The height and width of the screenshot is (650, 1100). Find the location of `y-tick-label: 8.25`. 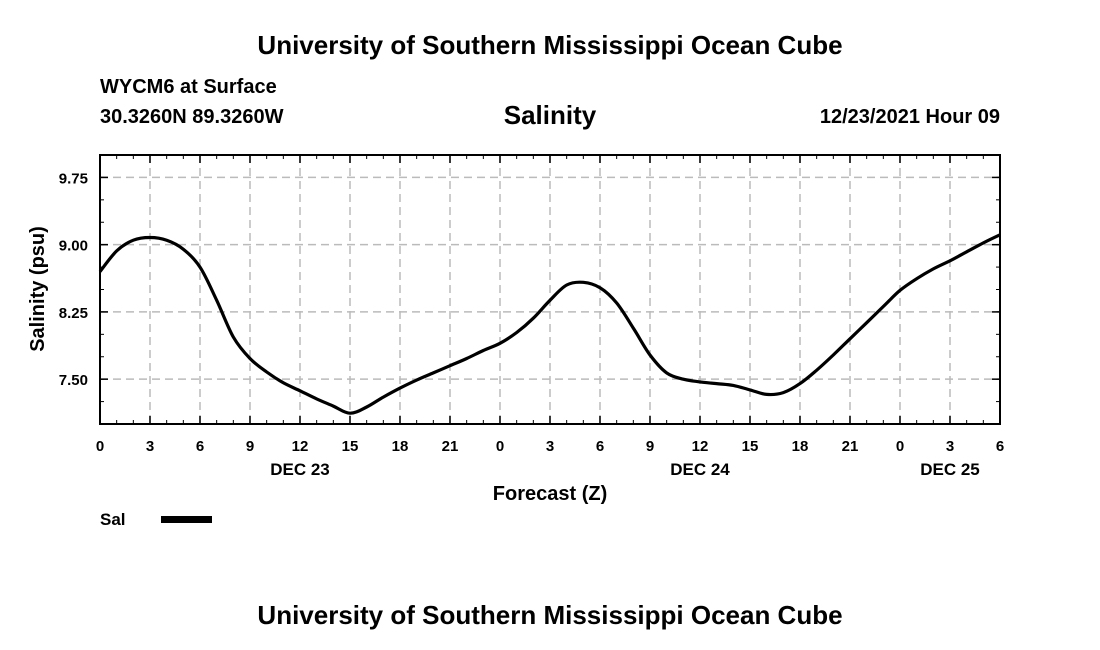

y-tick-label: 8.25 is located at coordinates (73, 313).